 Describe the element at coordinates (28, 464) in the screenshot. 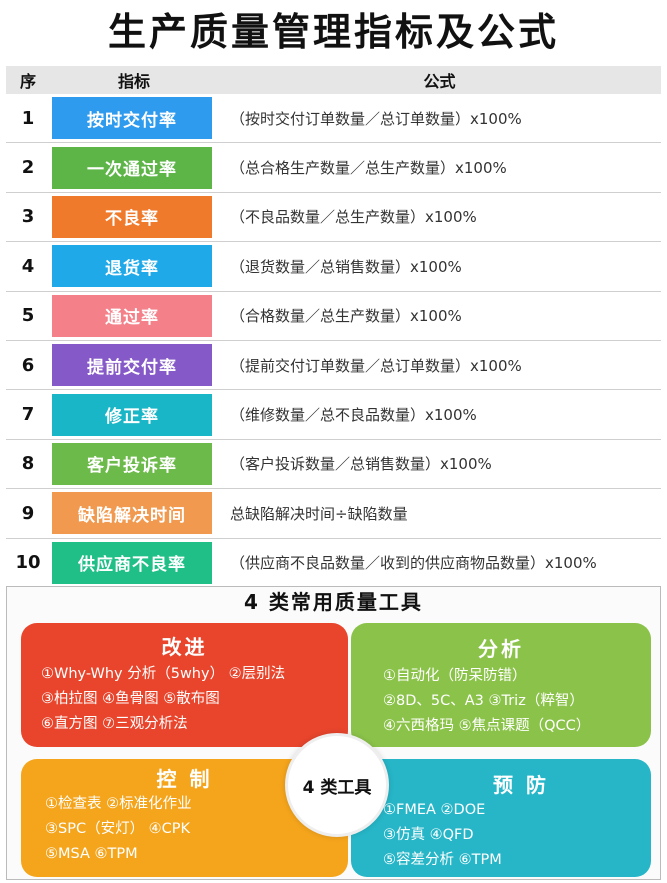

I see `row-number: 8` at that location.